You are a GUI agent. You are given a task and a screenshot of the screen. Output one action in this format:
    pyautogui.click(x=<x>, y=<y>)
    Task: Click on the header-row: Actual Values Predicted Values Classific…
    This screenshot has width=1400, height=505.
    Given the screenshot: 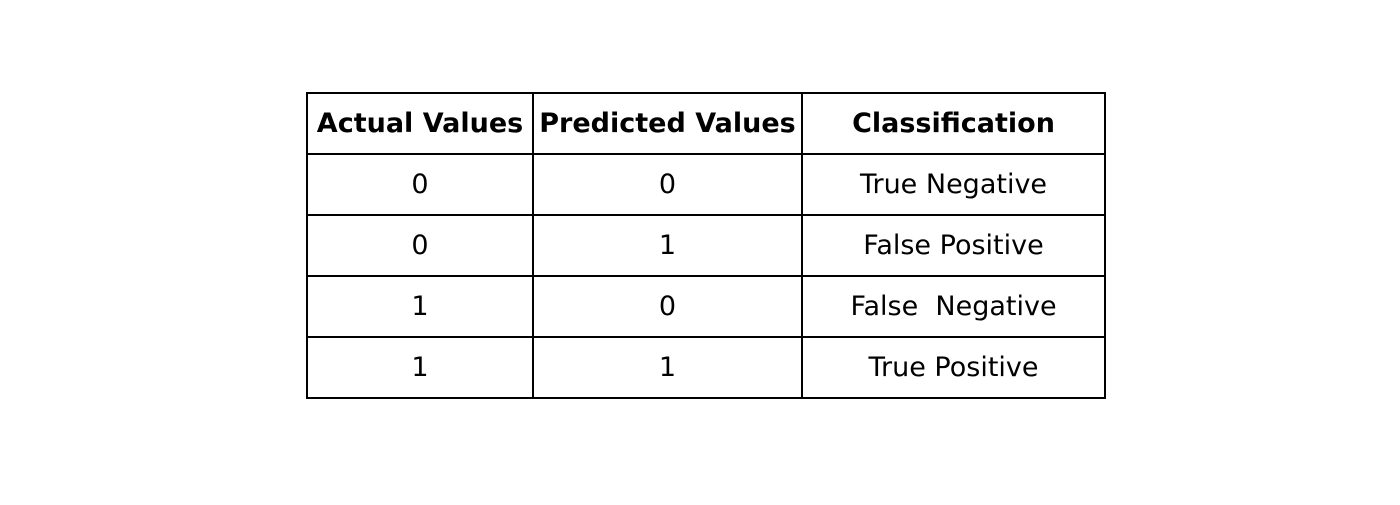 What is the action you would take?
    pyautogui.click(x=706, y=123)
    